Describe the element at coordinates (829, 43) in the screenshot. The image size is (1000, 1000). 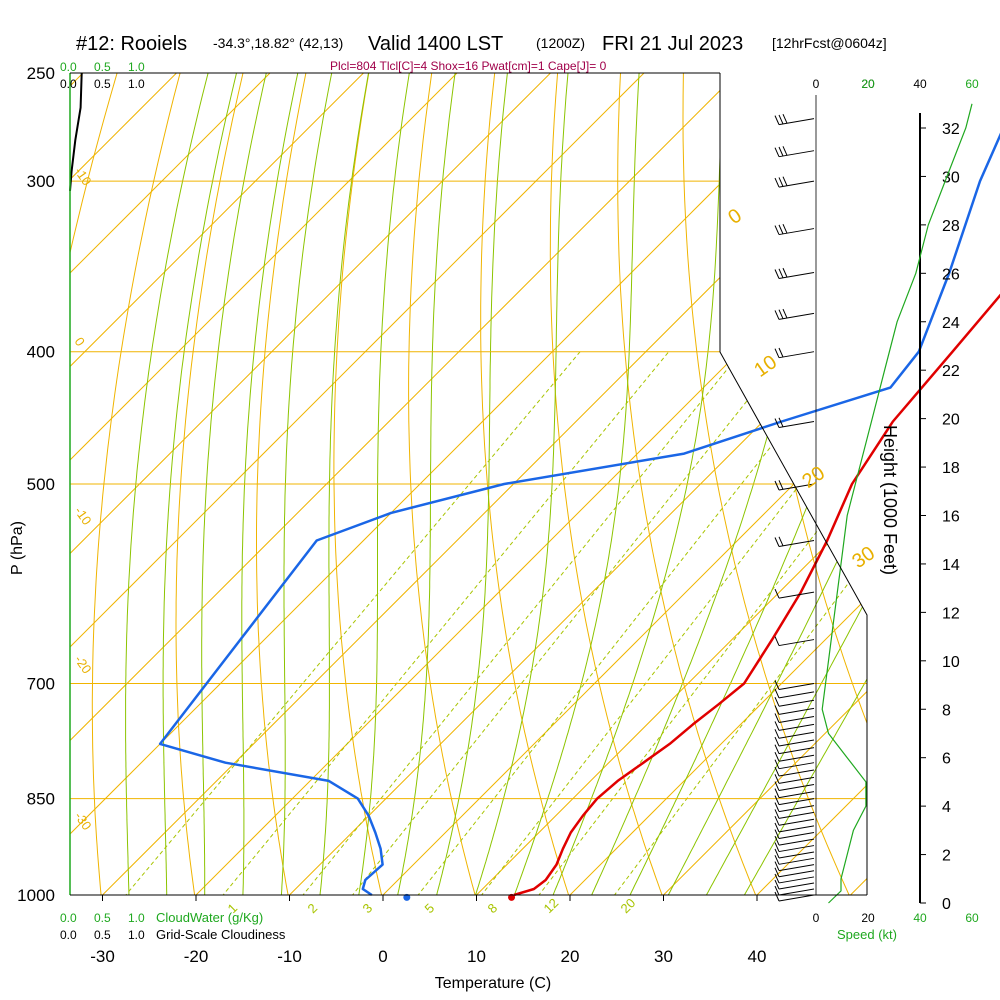
I see `title-forecast: [12hrFcst@0604z]` at that location.